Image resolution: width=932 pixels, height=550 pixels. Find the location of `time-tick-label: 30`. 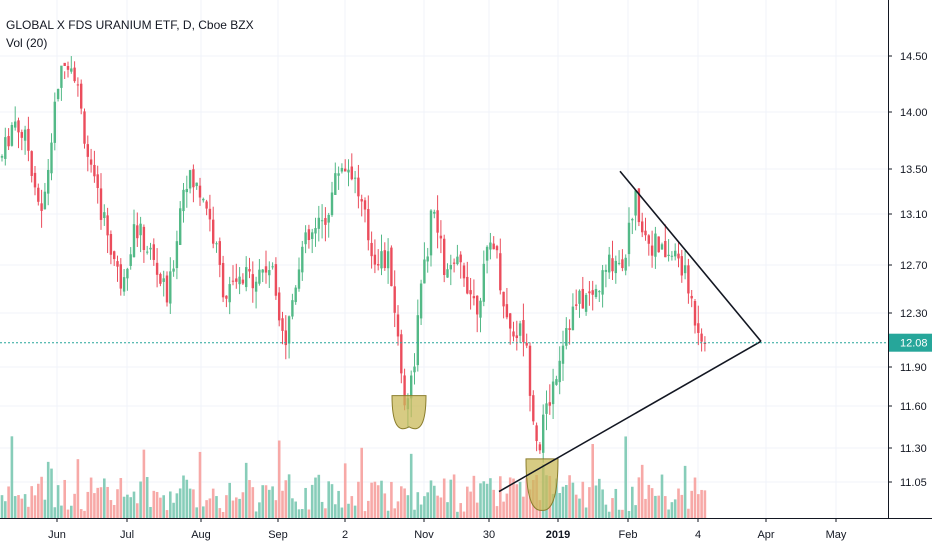

time-tick-label: 30 is located at coordinates (489, 535).